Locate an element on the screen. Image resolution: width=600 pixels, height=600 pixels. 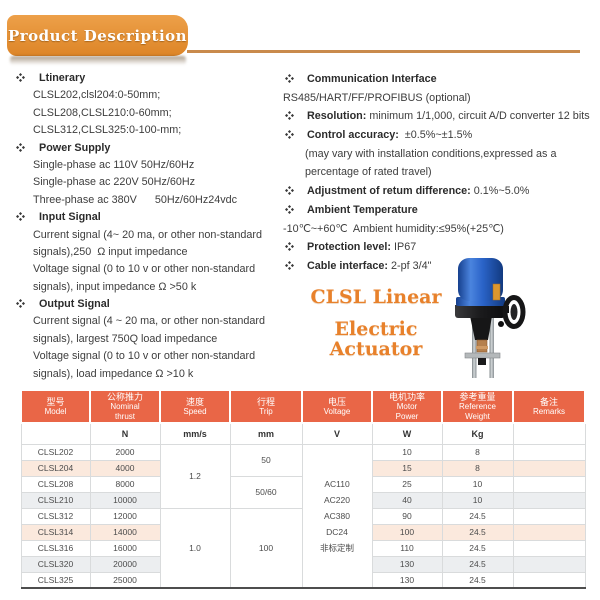
column-header-weight: 参考重量 Reference Weight is located at coordinates (477, 406).